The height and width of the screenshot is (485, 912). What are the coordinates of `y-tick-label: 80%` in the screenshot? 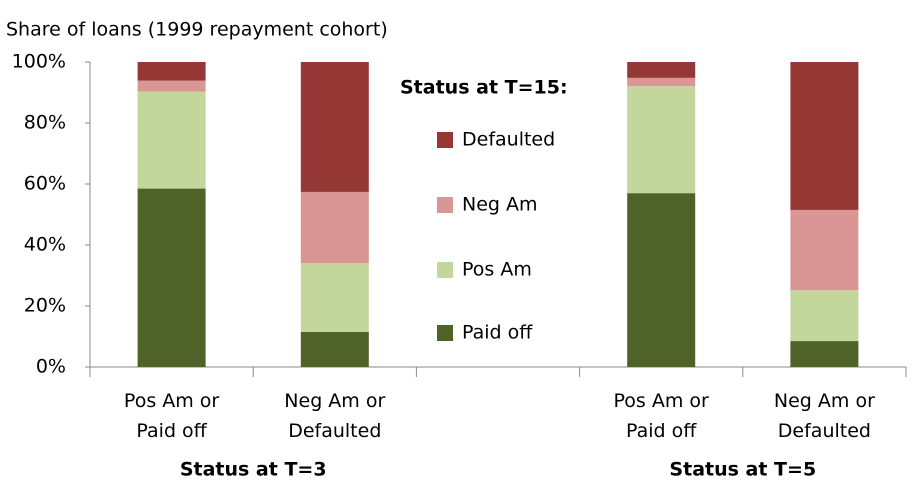 It's located at (45, 123).